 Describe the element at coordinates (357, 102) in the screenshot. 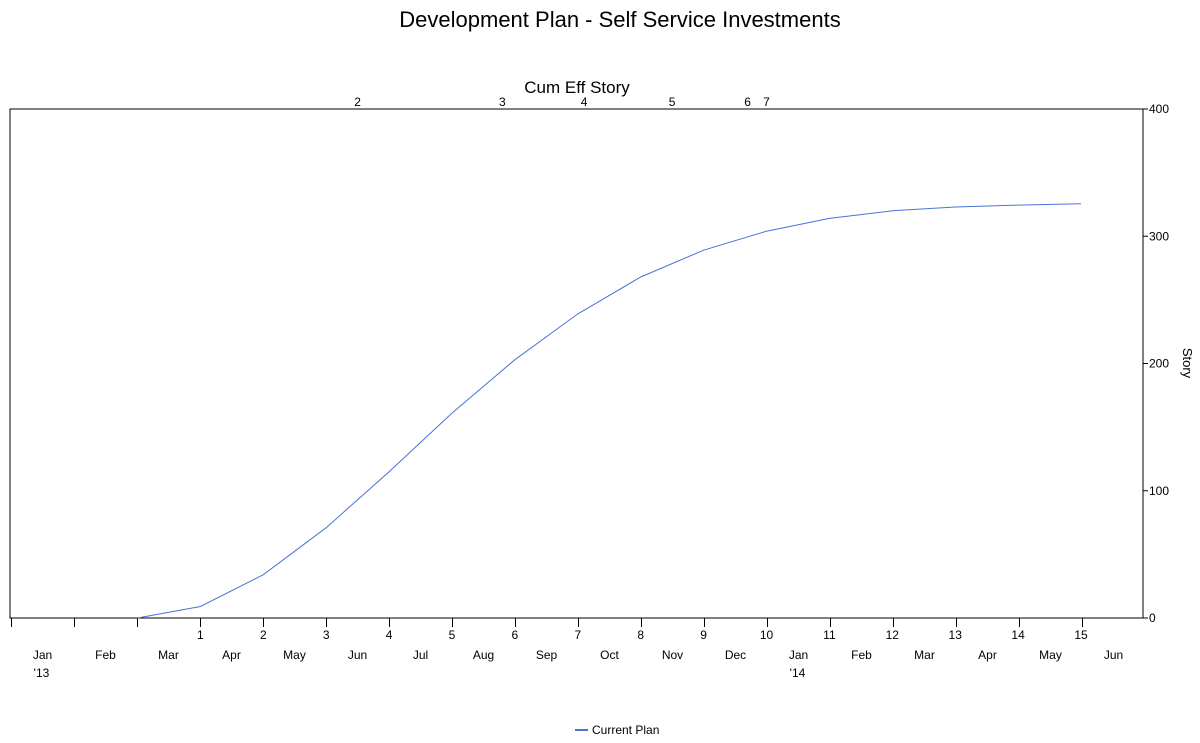

I see `milestone-label: 2` at that location.